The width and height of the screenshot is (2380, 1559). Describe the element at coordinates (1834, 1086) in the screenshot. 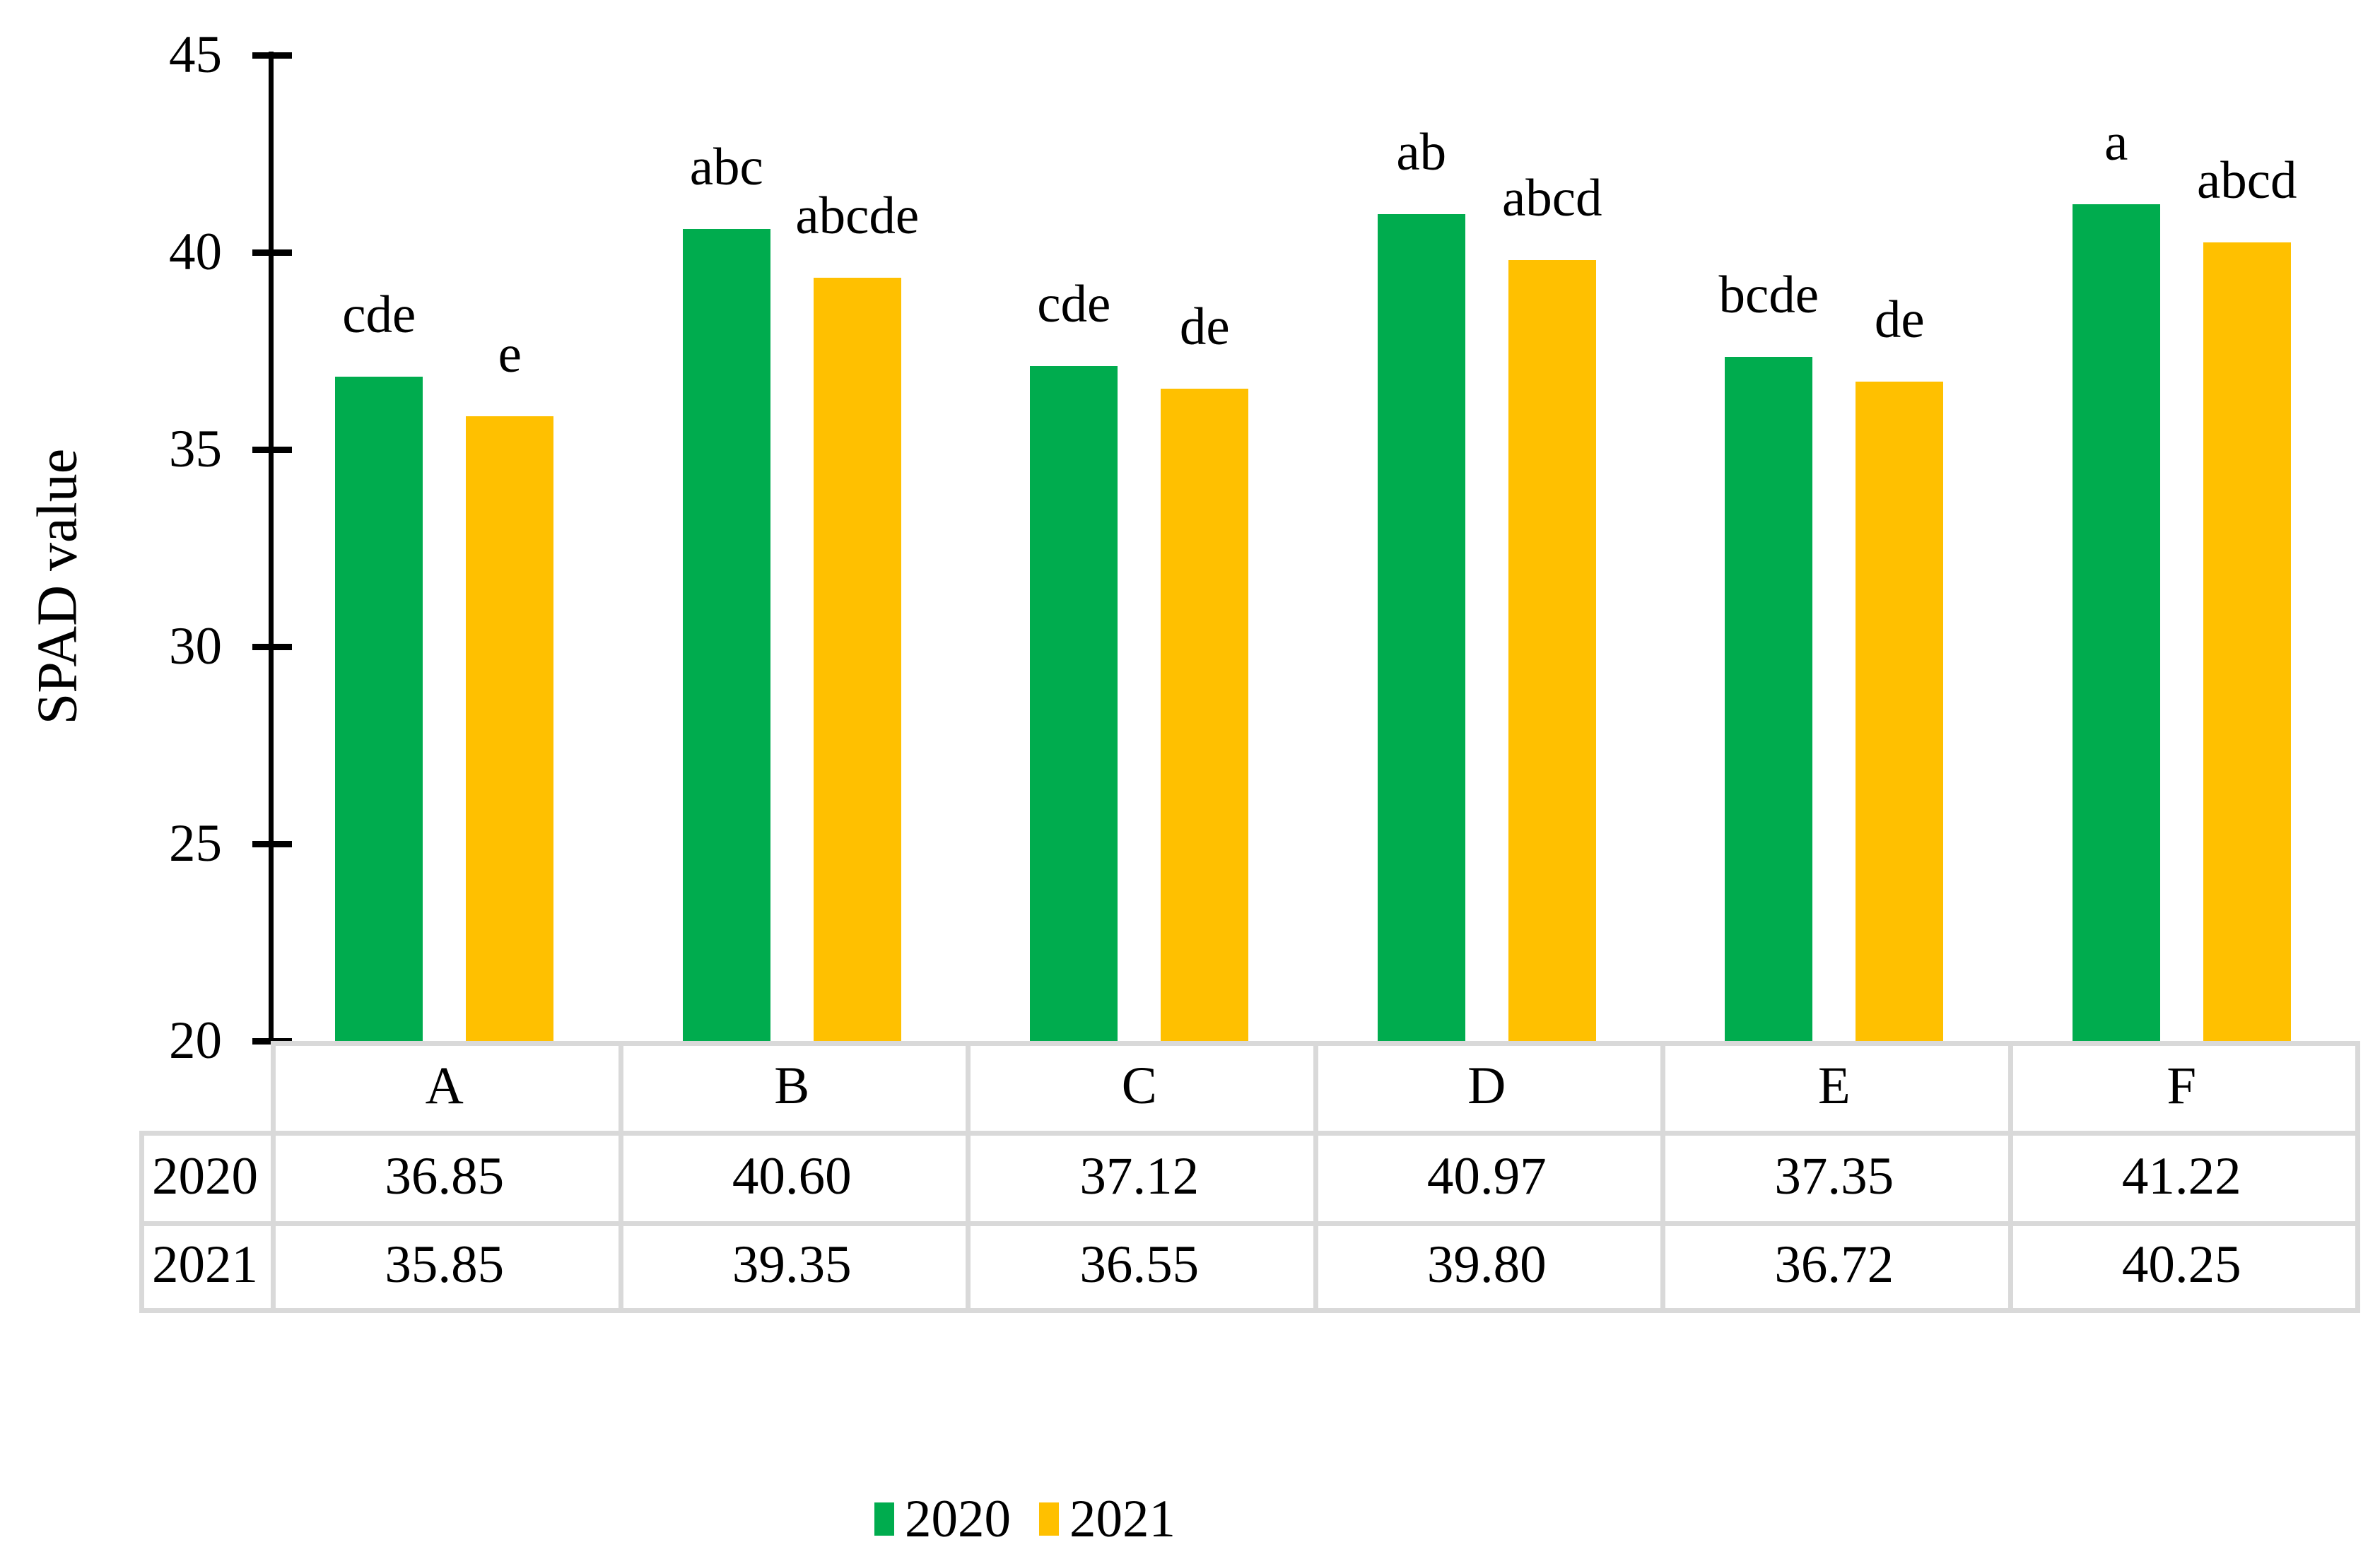

I see `table-header-E: E` at that location.